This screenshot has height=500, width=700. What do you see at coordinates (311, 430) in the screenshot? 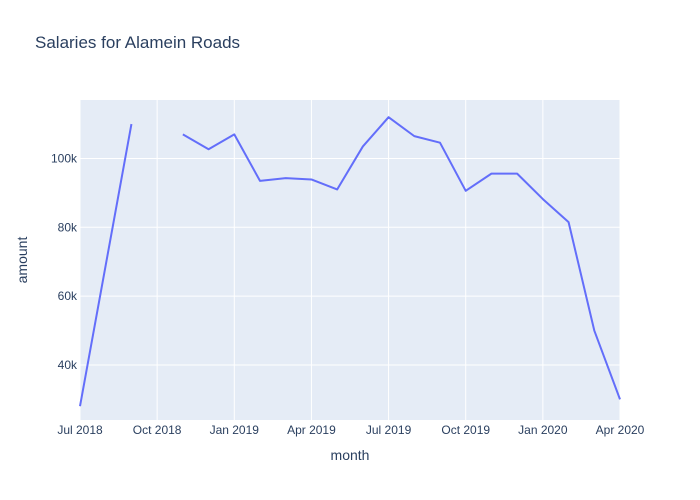
I see `x-tick-label: Apr 2019` at bounding box center [311, 430].